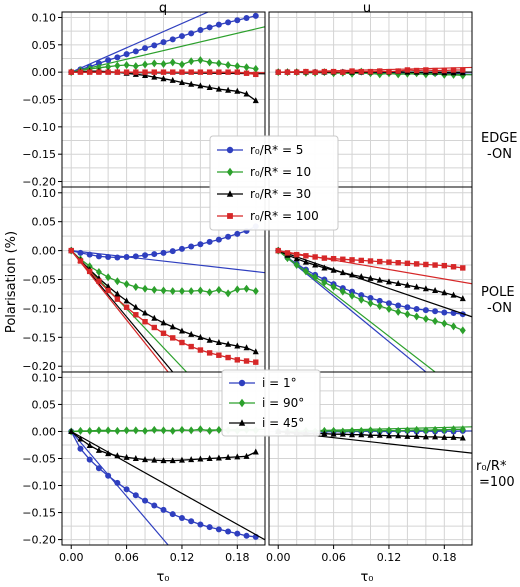  I want to click on x-tick-label: 0.12, so click(182, 557).